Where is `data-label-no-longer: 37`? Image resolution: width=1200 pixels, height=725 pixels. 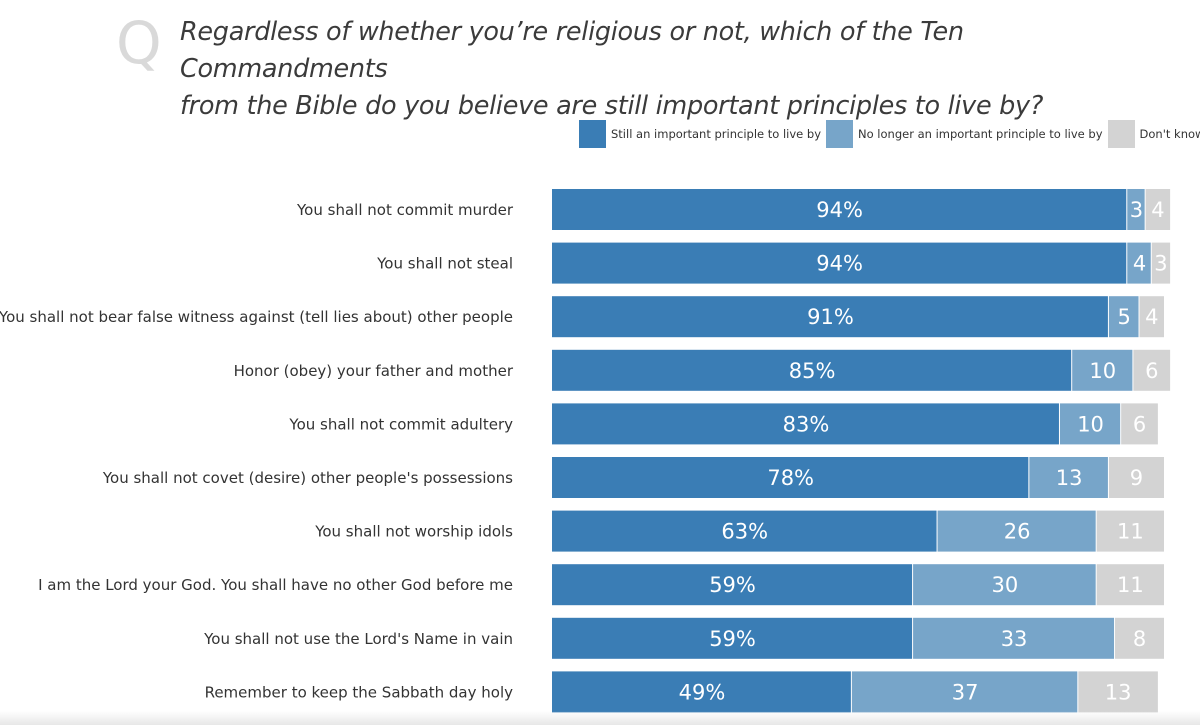 data-label-no-longer: 37 is located at coordinates (965, 692).